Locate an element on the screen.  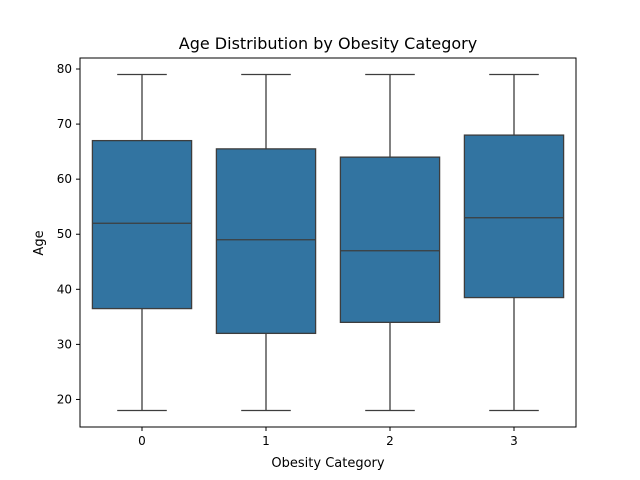
y-tick-label: 70 is located at coordinates (64, 124).